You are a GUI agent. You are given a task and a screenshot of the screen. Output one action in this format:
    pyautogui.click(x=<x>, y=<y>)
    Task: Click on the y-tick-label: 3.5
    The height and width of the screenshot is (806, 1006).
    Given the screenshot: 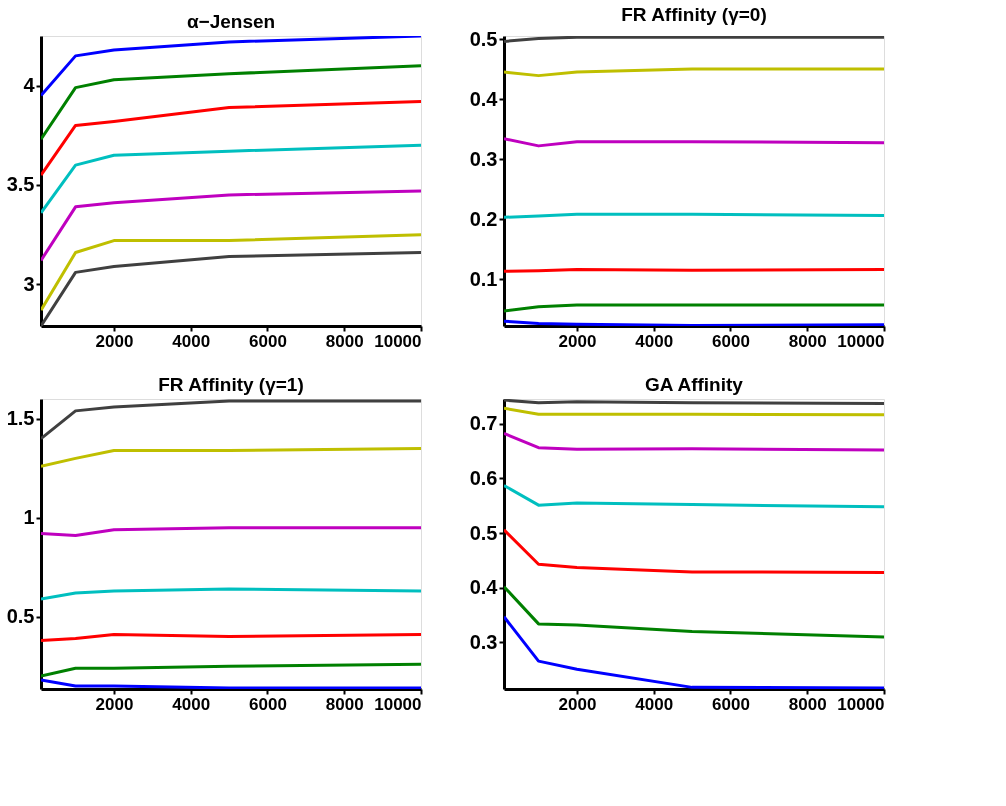 What is the action you would take?
    pyautogui.click(x=20, y=184)
    